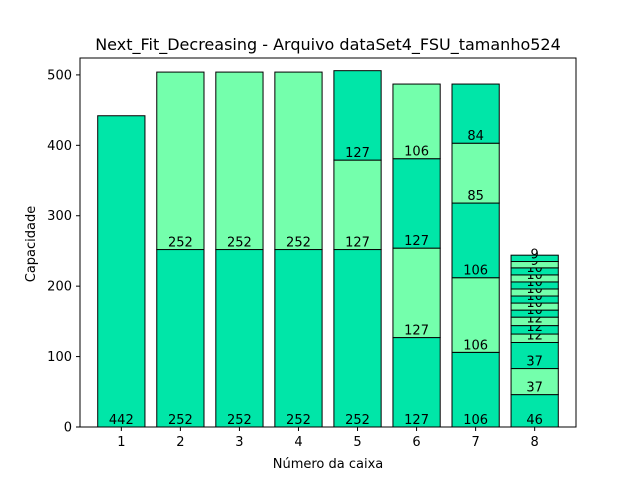 The image size is (640, 480). What do you see at coordinates (59, 216) in the screenshot?
I see `y-tick-label: 300` at bounding box center [59, 216].